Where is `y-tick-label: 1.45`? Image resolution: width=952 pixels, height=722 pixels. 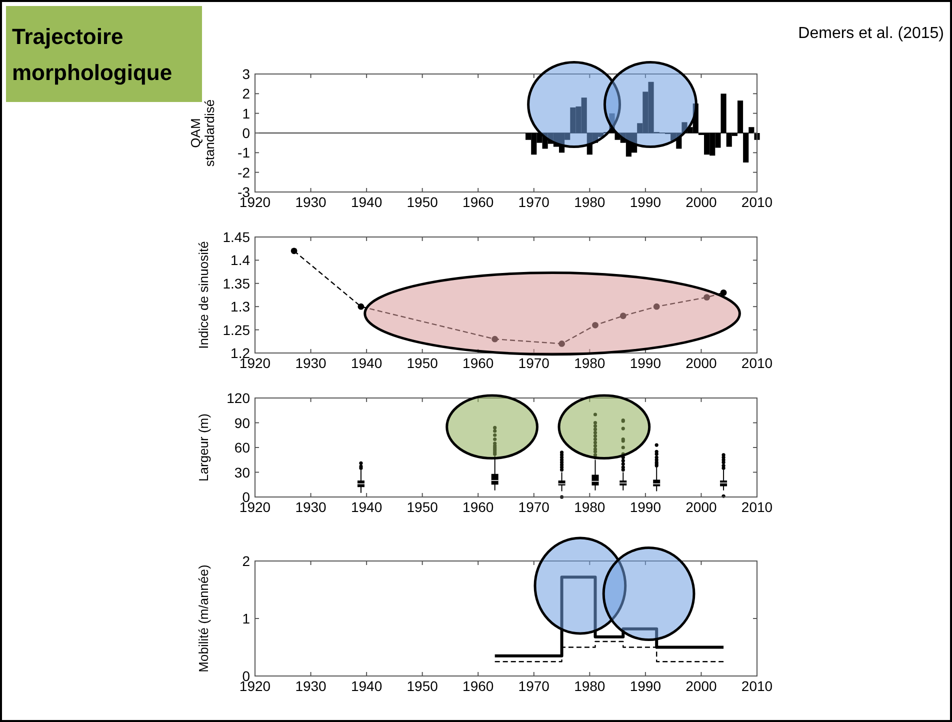
y-tick-label: 1.45 is located at coordinates (236, 237).